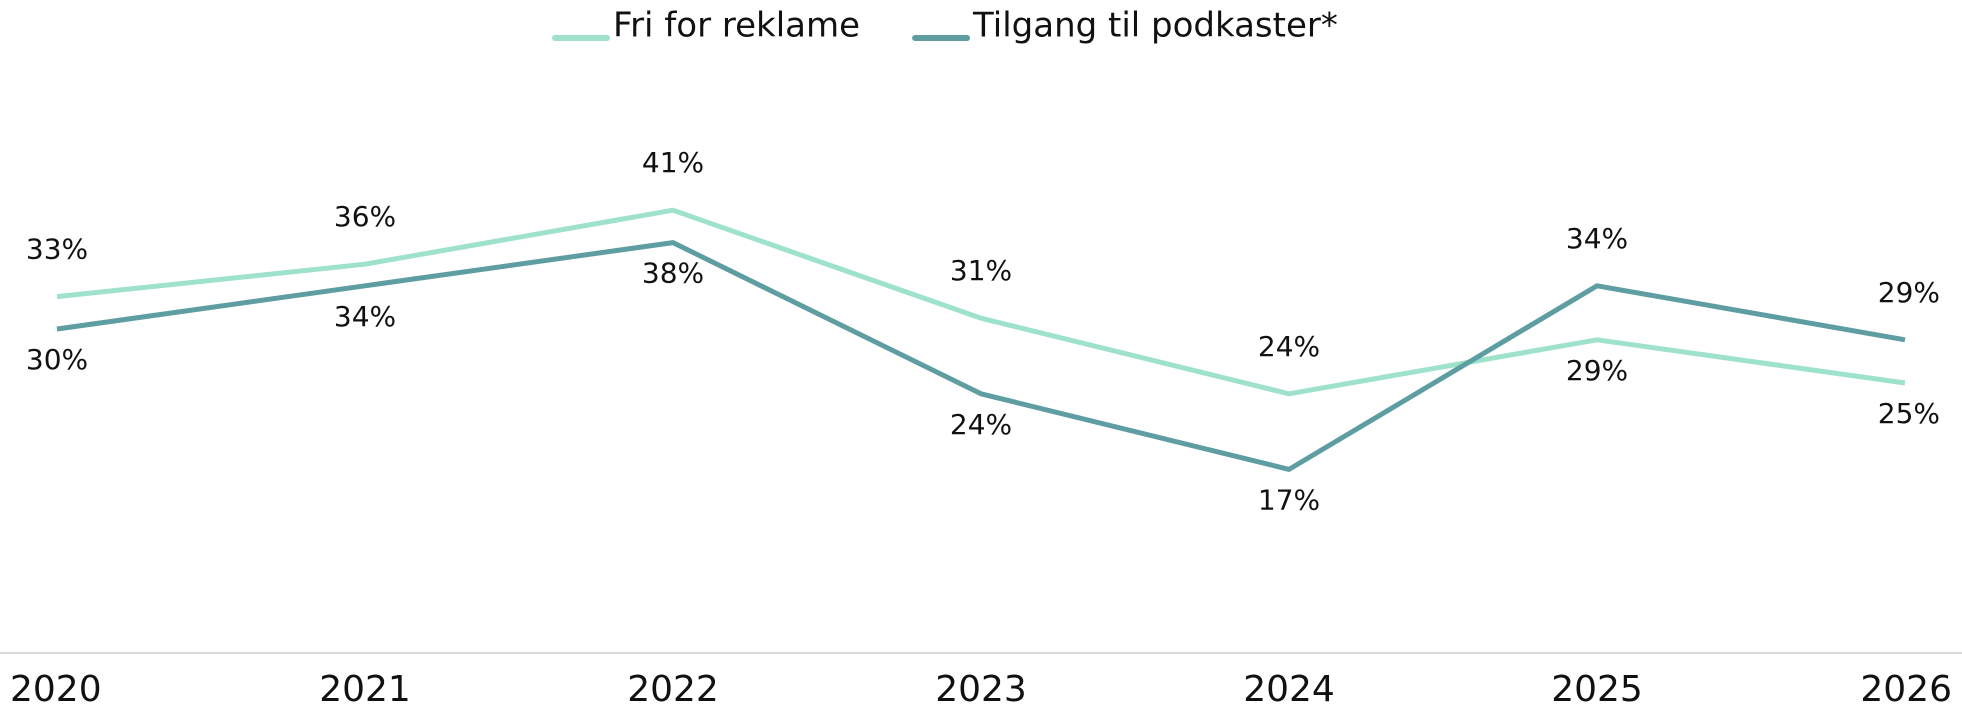 The height and width of the screenshot is (710, 1962). Describe the element at coordinates (365, 689) in the screenshot. I see `x-tick-label: 2021` at that location.